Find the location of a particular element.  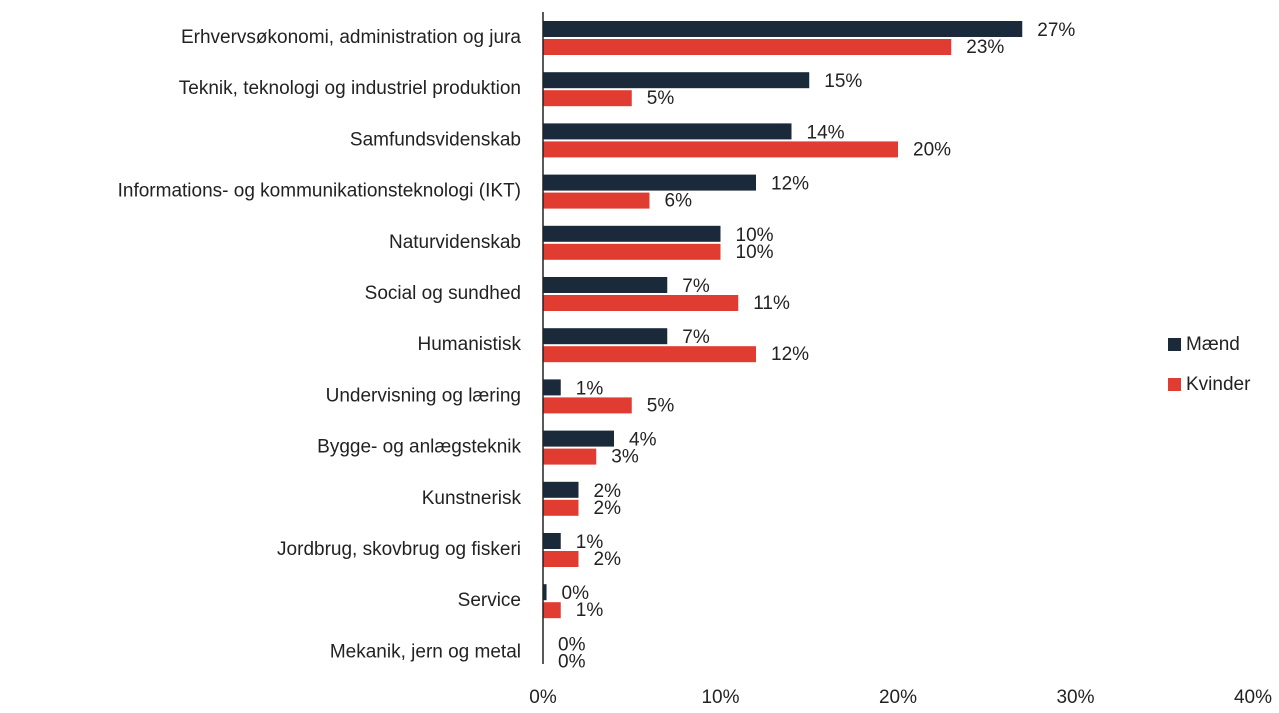

data-label: 4% is located at coordinates (643, 440).